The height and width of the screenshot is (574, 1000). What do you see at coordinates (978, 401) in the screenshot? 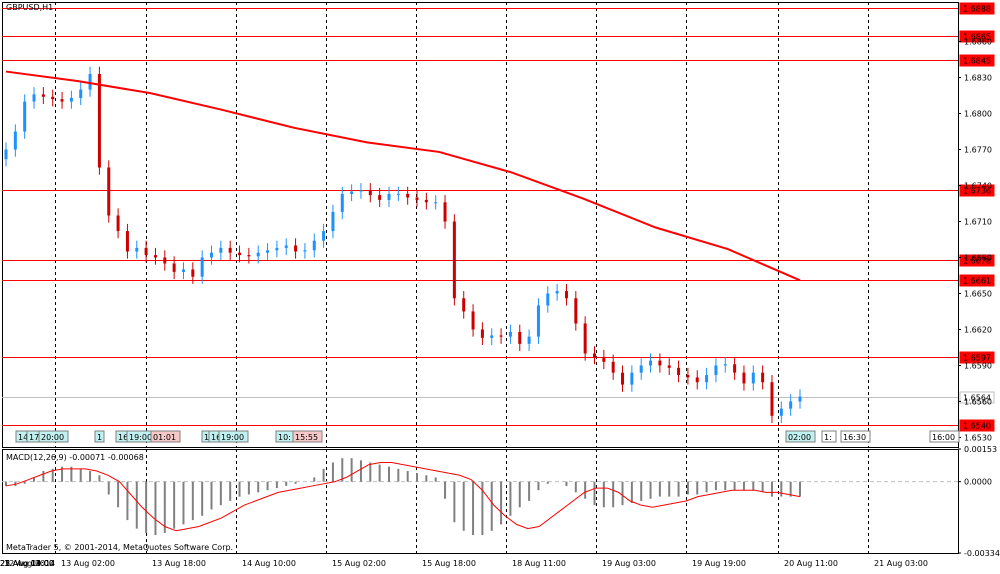
I see `y-tick-label: 1.6560` at bounding box center [978, 401].